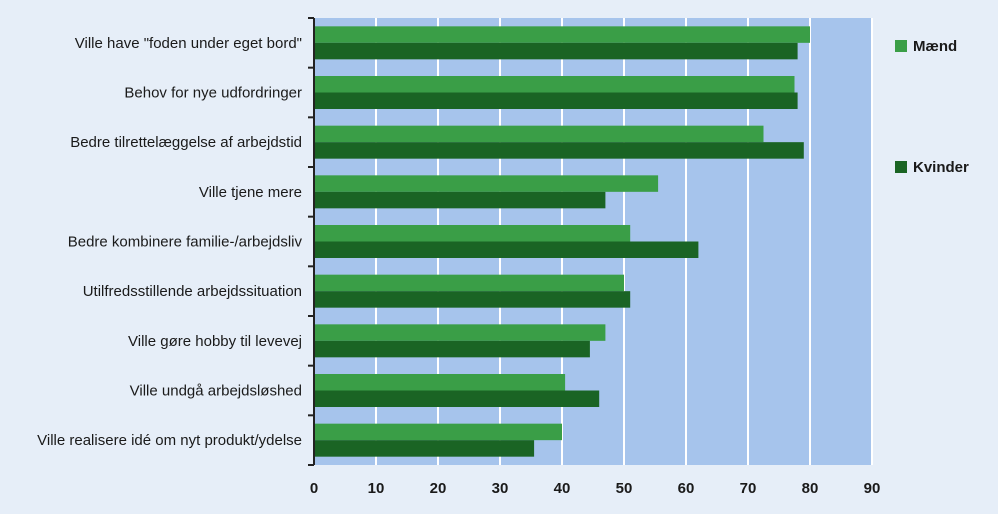  What do you see at coordinates (250, 192) in the screenshot?
I see `category-label: Ville tjene mere` at bounding box center [250, 192].